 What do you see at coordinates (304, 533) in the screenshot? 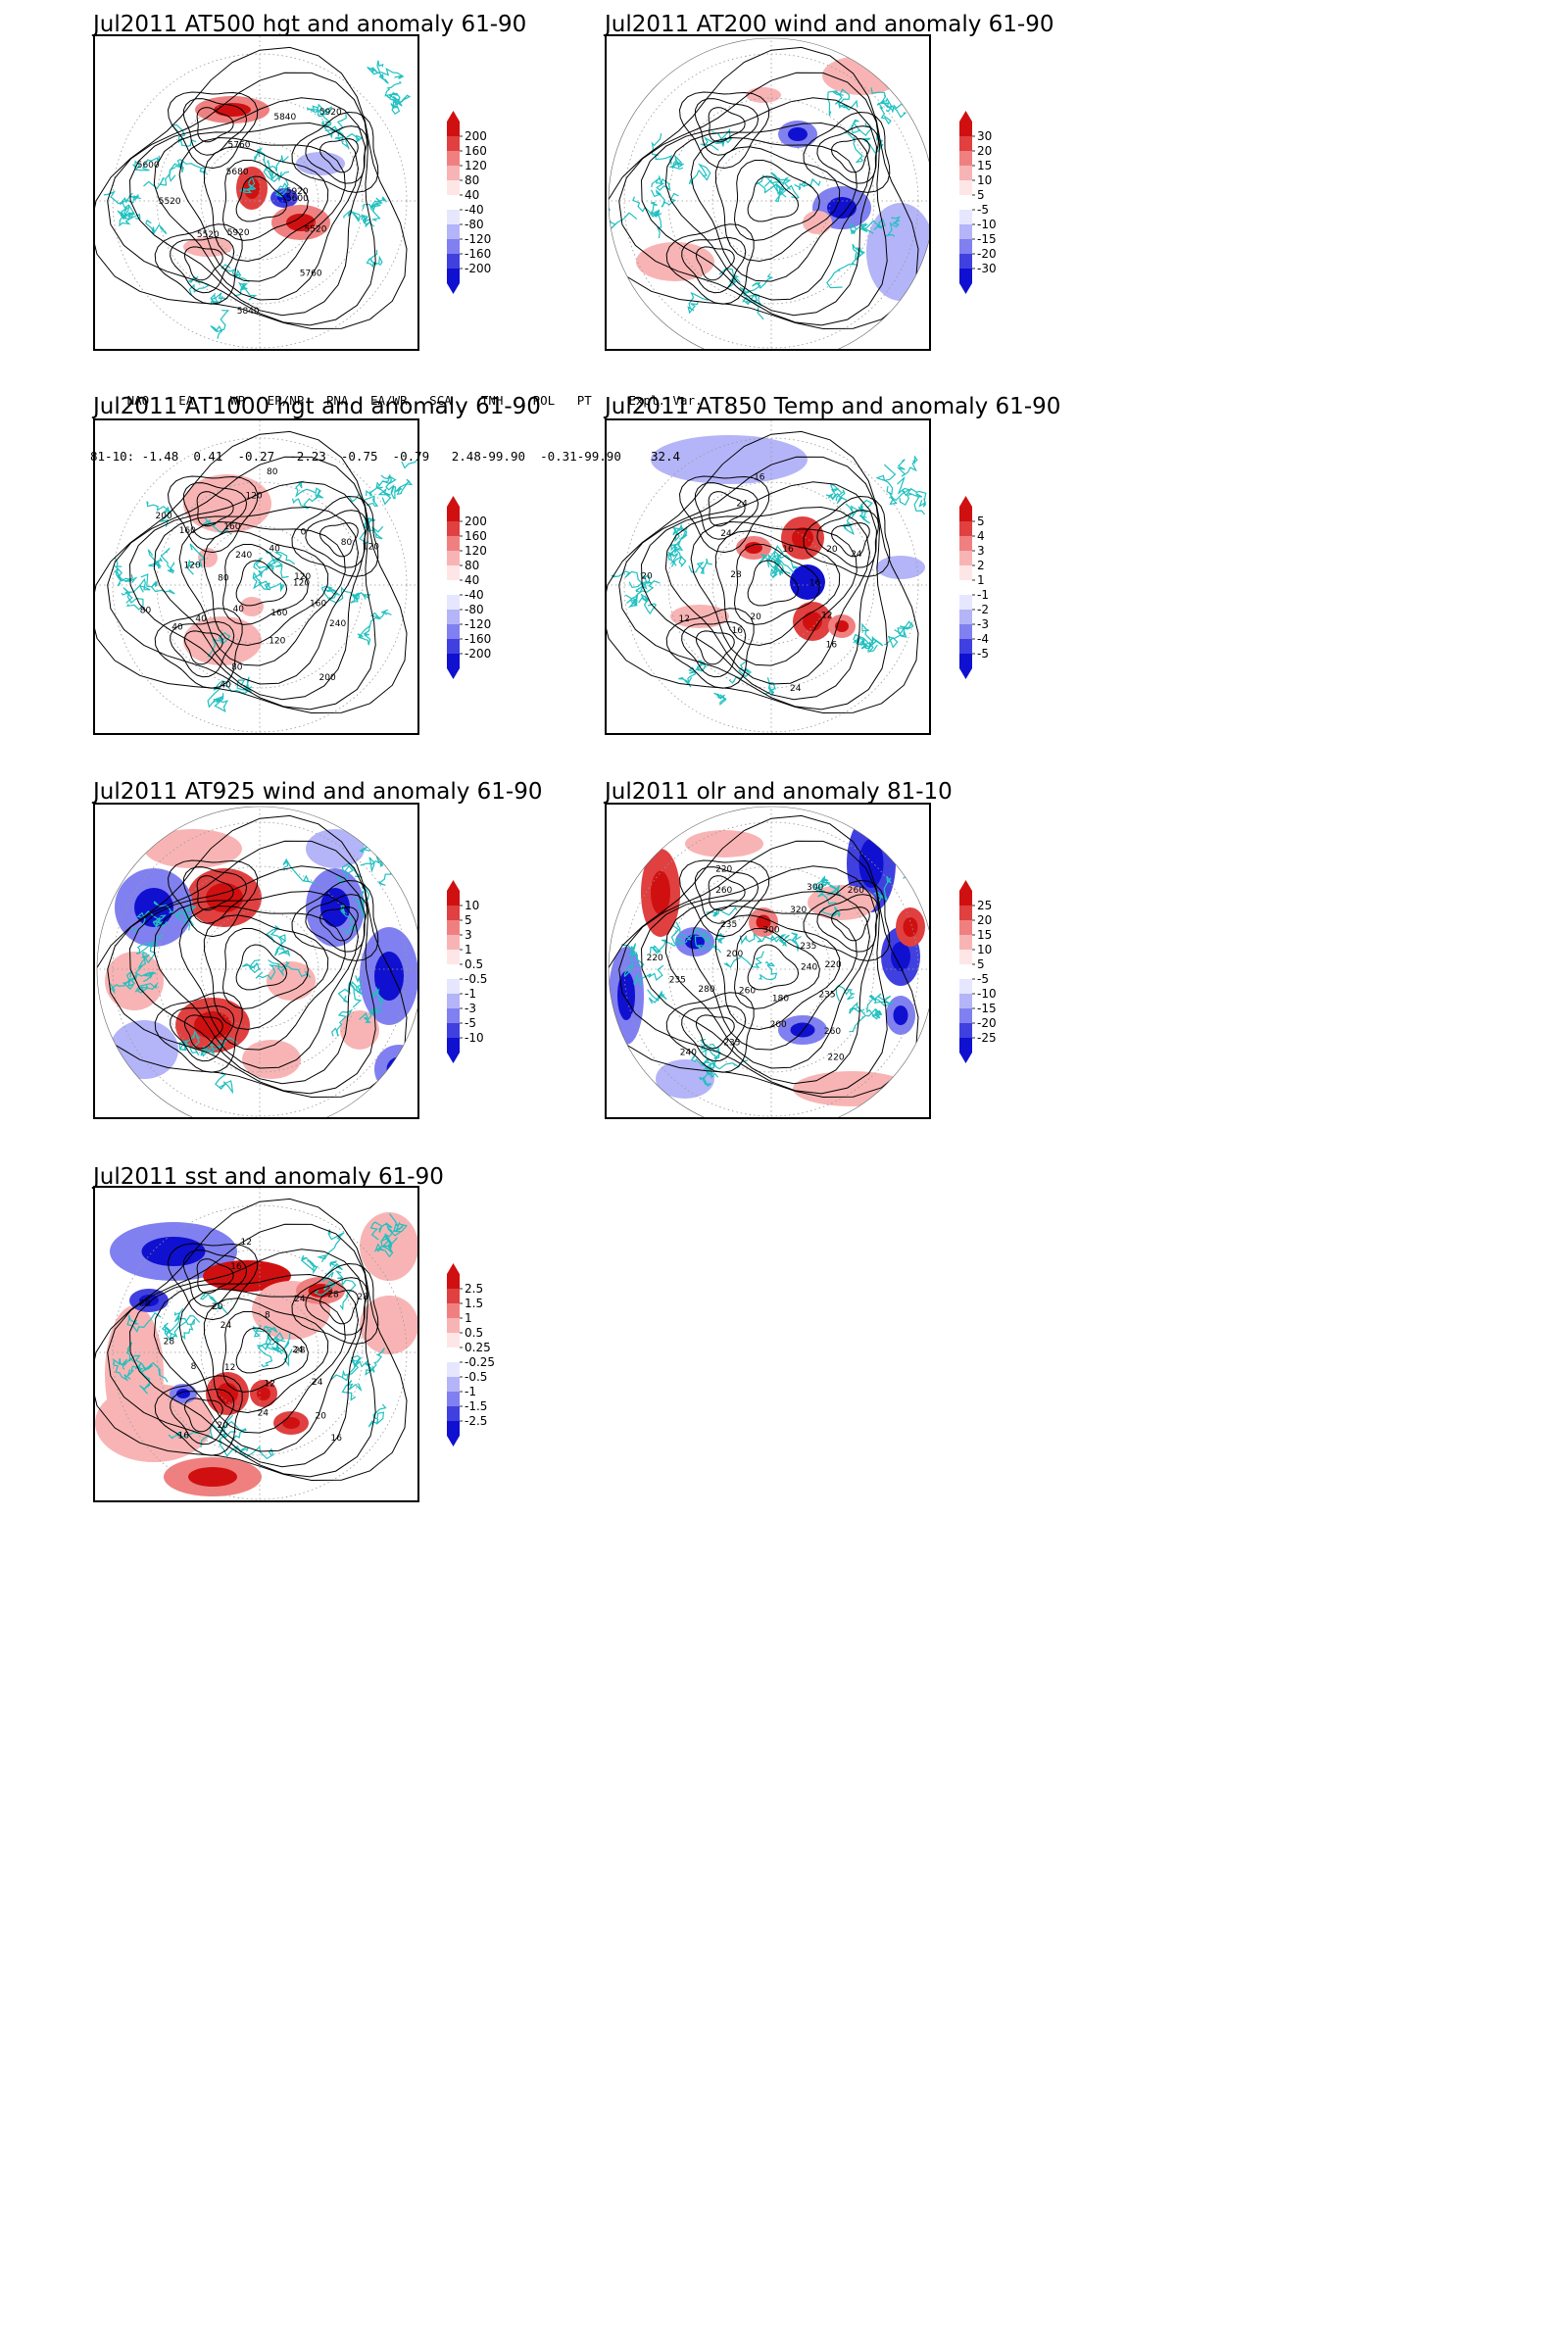
I see `contour-label: 0` at bounding box center [304, 533].